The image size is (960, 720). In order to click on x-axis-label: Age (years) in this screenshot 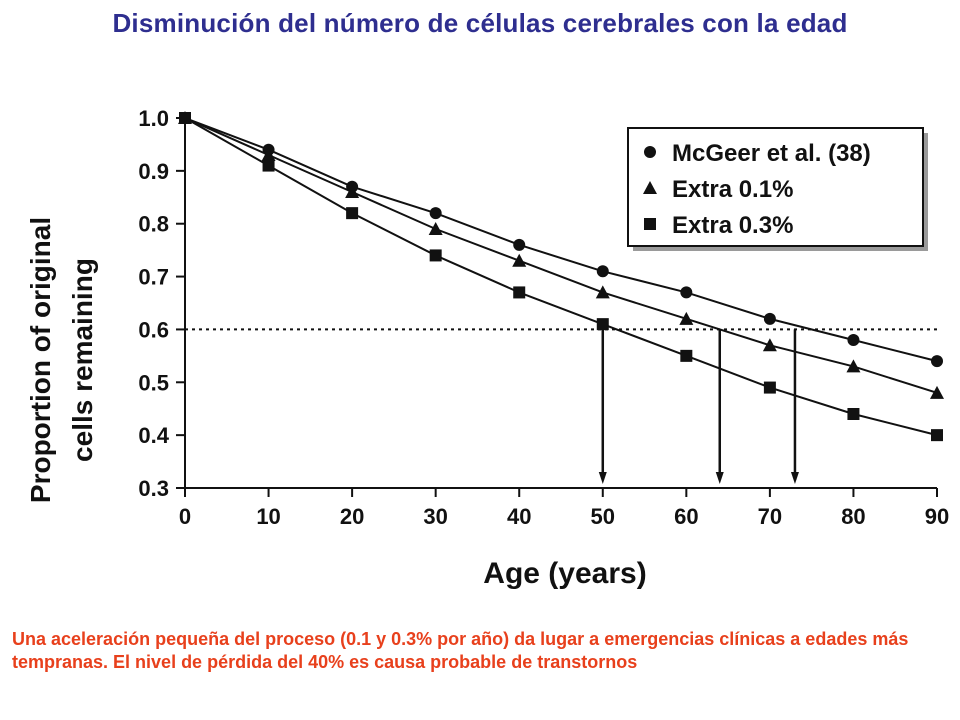, I will do `click(564, 573)`.